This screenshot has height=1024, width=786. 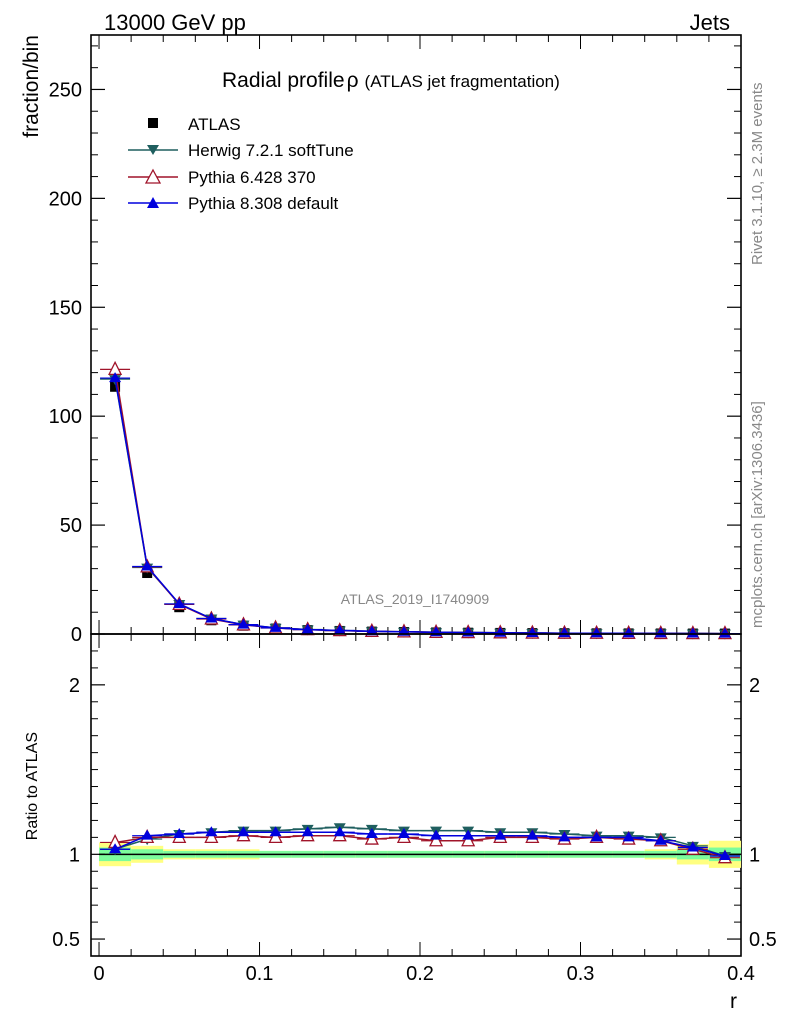 What do you see at coordinates (153, 202) in the screenshot?
I see `legend-marker-pythia8` at bounding box center [153, 202].